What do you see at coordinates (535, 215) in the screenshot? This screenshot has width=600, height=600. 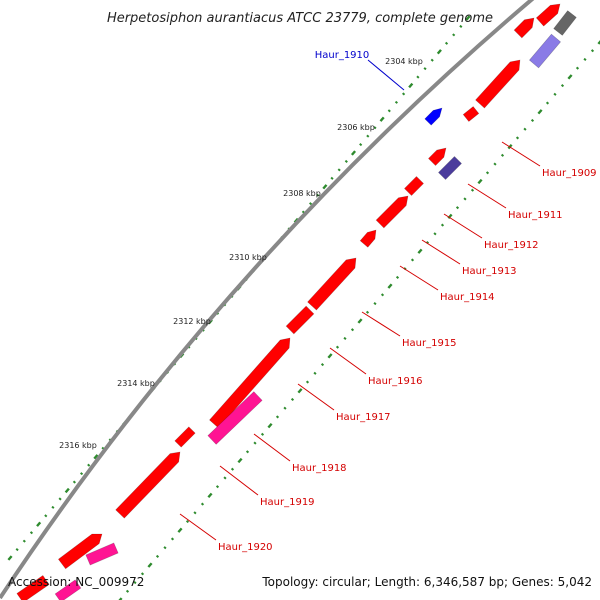 I see `gene-label: Haur_1911` at bounding box center [535, 215].